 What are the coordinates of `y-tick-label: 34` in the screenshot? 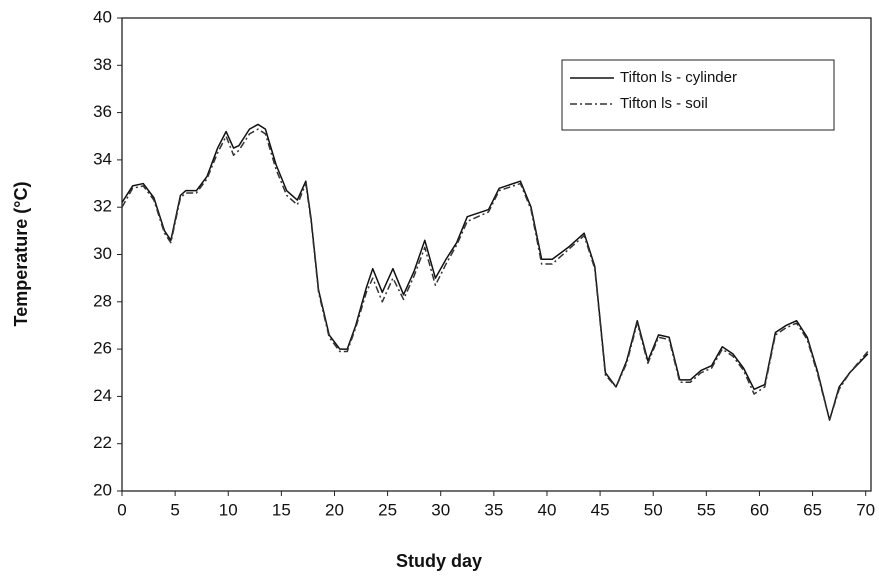 It's located at (102, 158).